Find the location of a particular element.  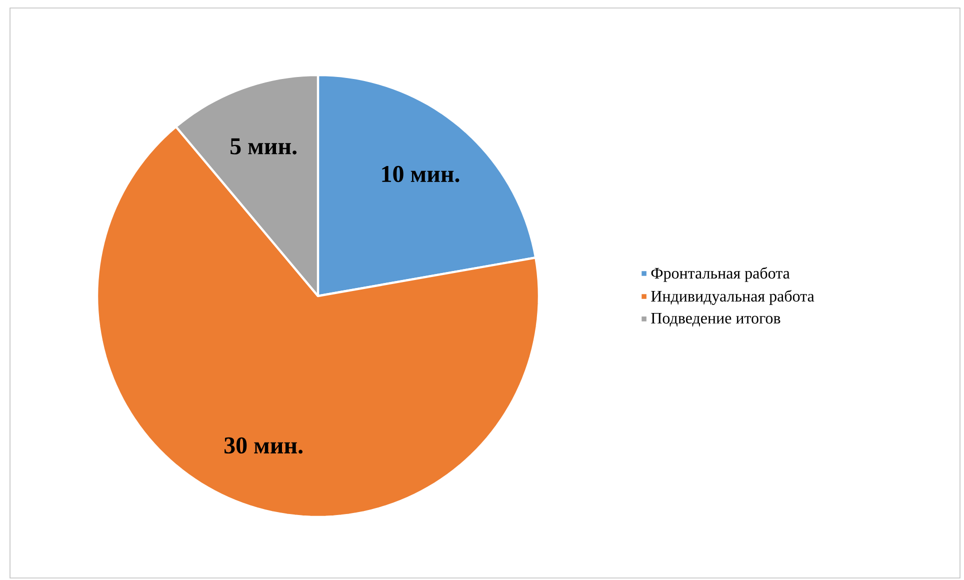

data-label: 10 мин. is located at coordinates (421, 174).